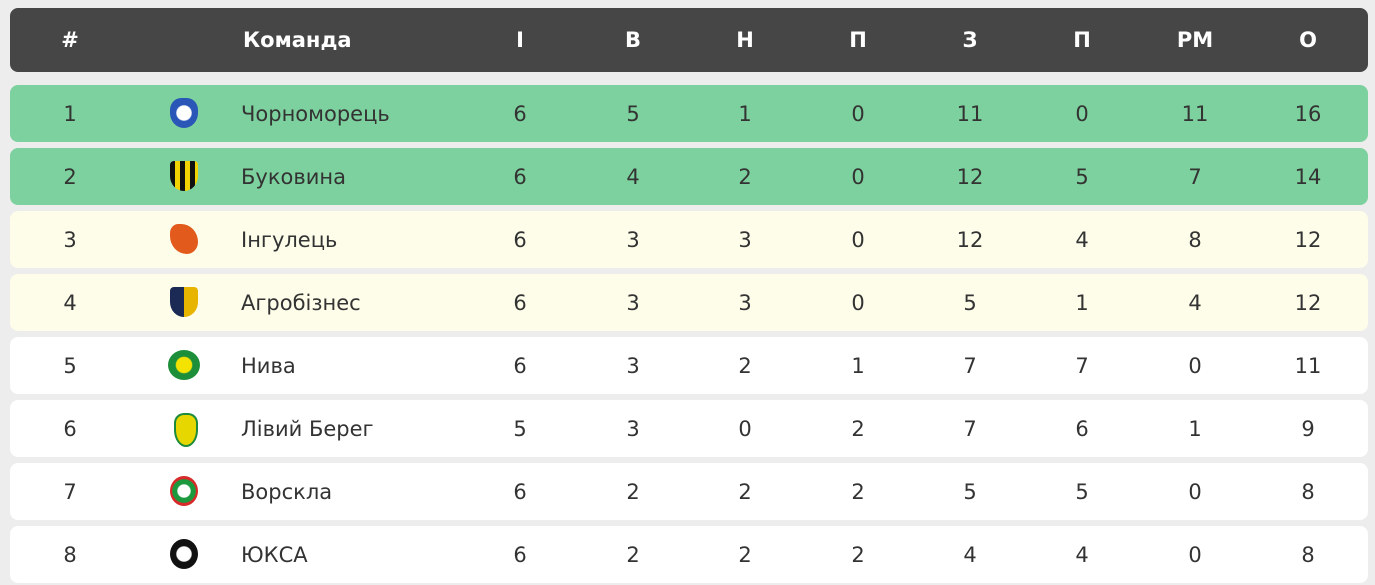 Image resolution: width=1375 pixels, height=585 pixels. What do you see at coordinates (520, 40) in the screenshot?
I see `header-cell: І` at bounding box center [520, 40].